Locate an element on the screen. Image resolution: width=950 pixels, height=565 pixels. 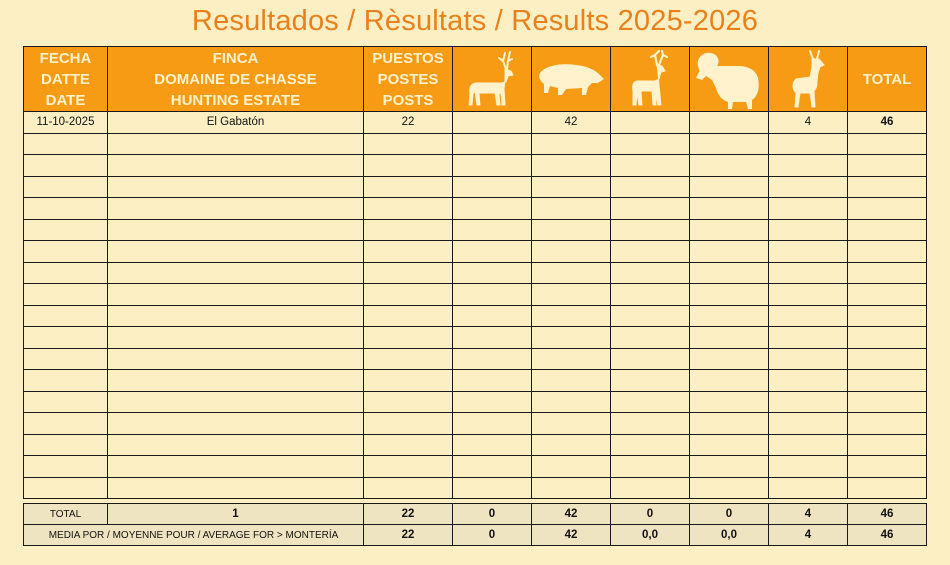
totals-mouflon: 0 is located at coordinates (729, 514).